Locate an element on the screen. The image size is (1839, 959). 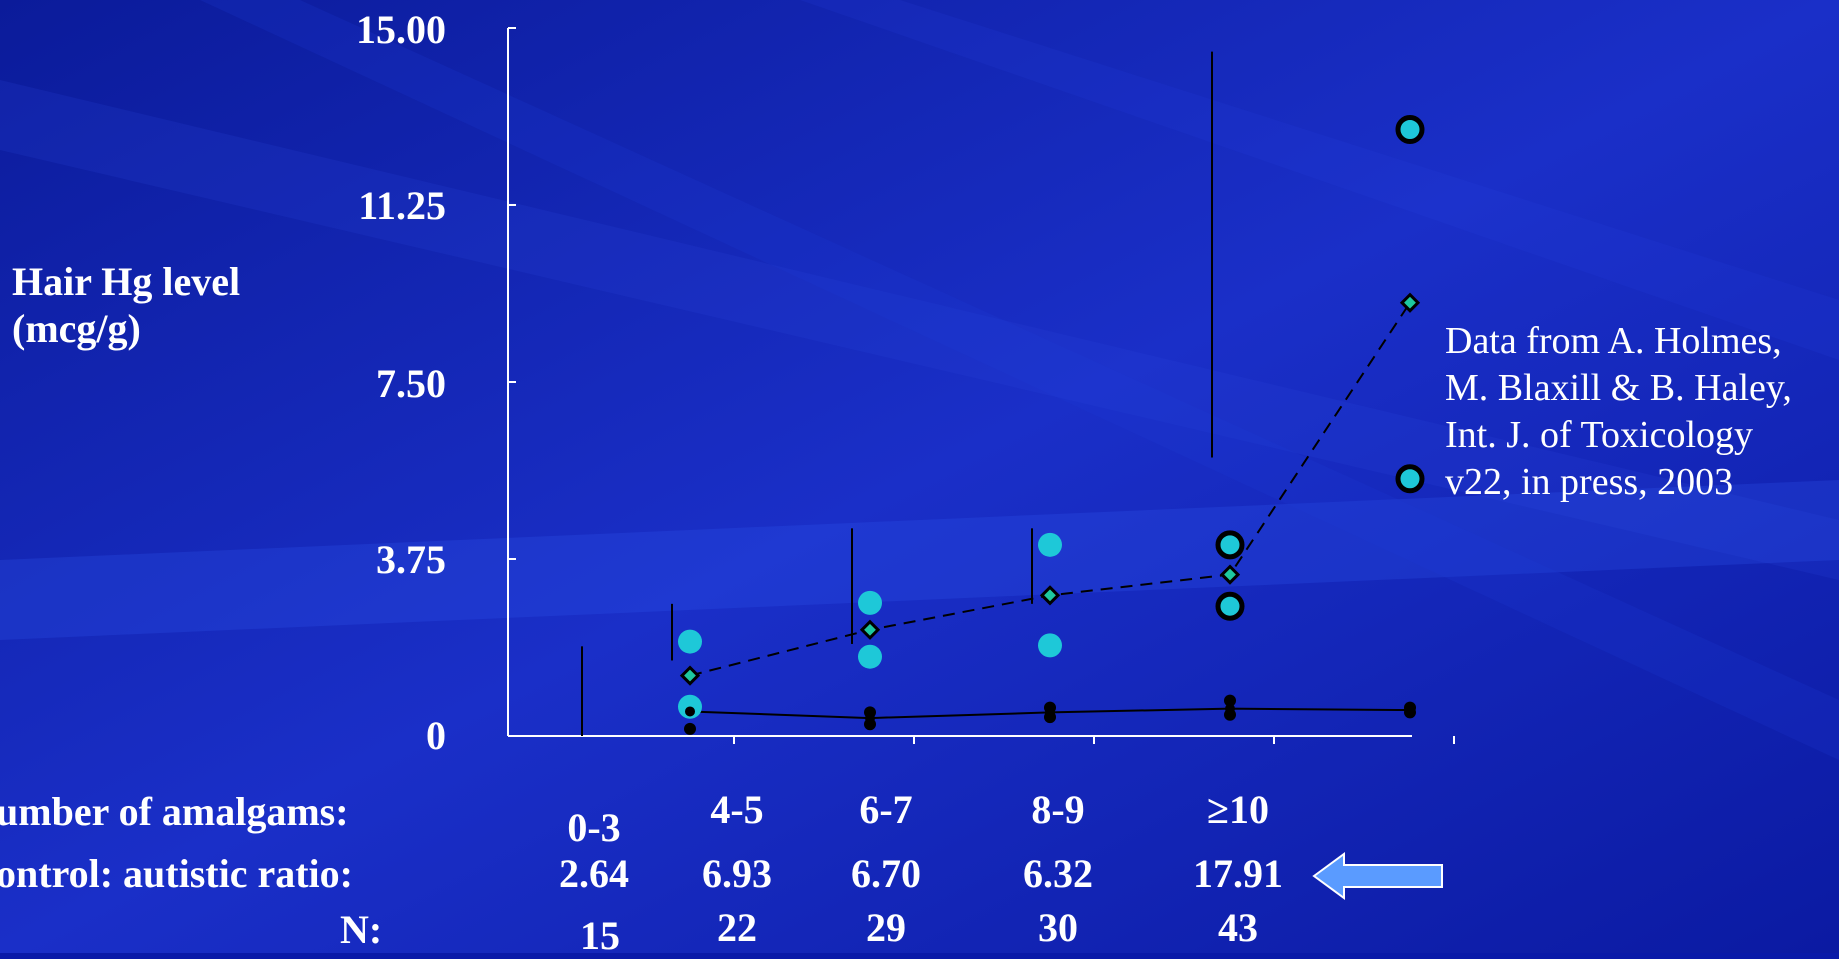
annotation-line: Data from A. Holmes, is located at coordinates (1613, 341).